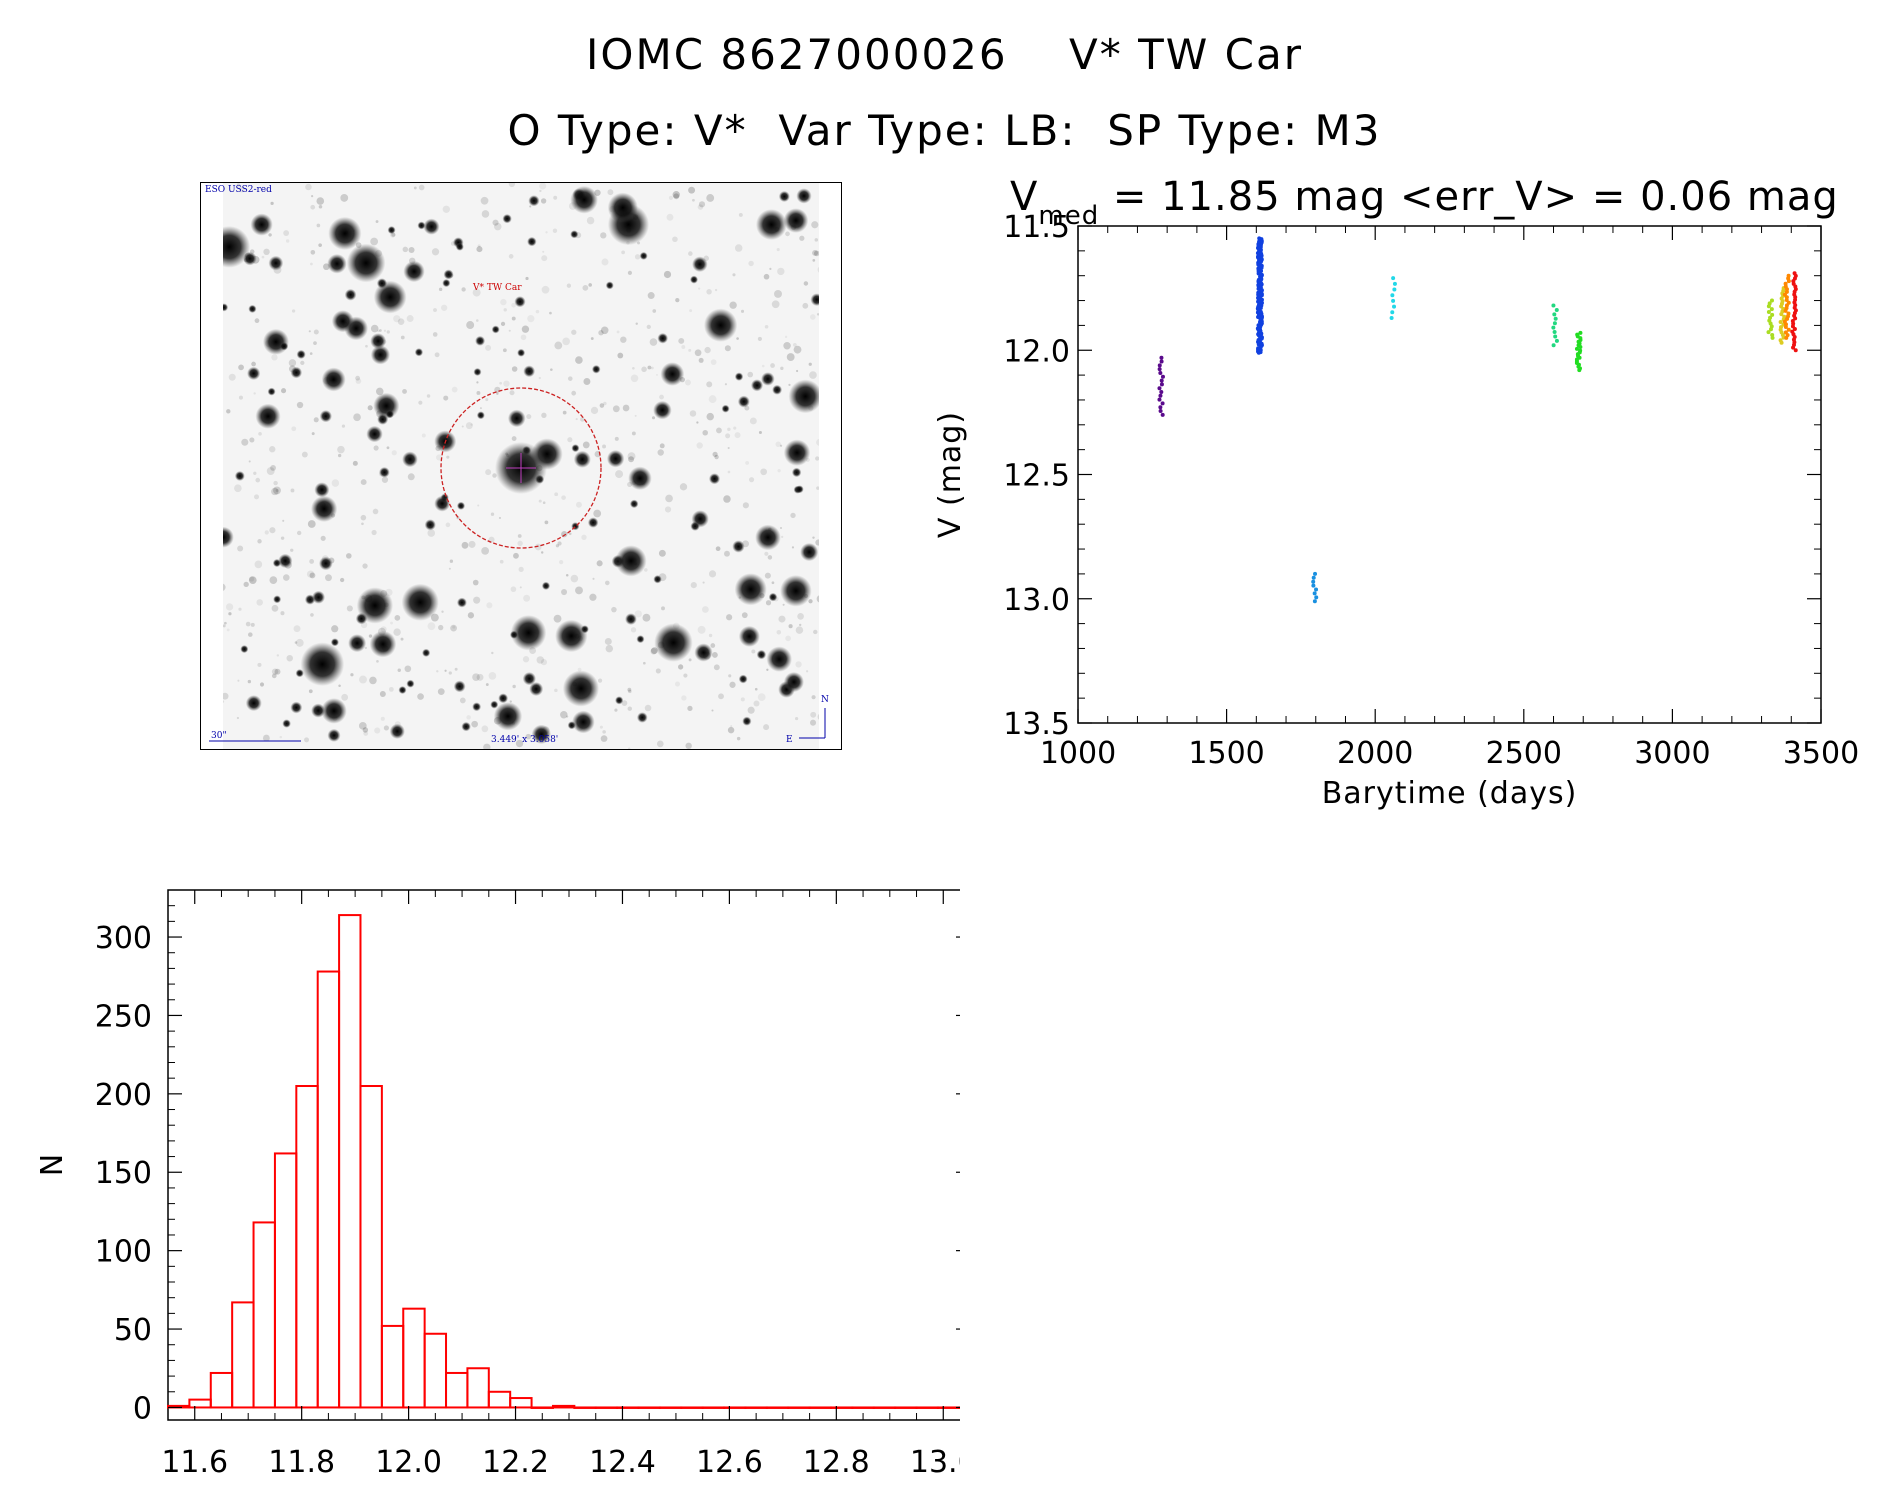 The image size is (1889, 1494). Describe the element at coordinates (238, 190) in the screenshot. I see `survey-label: ESO USS2-red` at that location.